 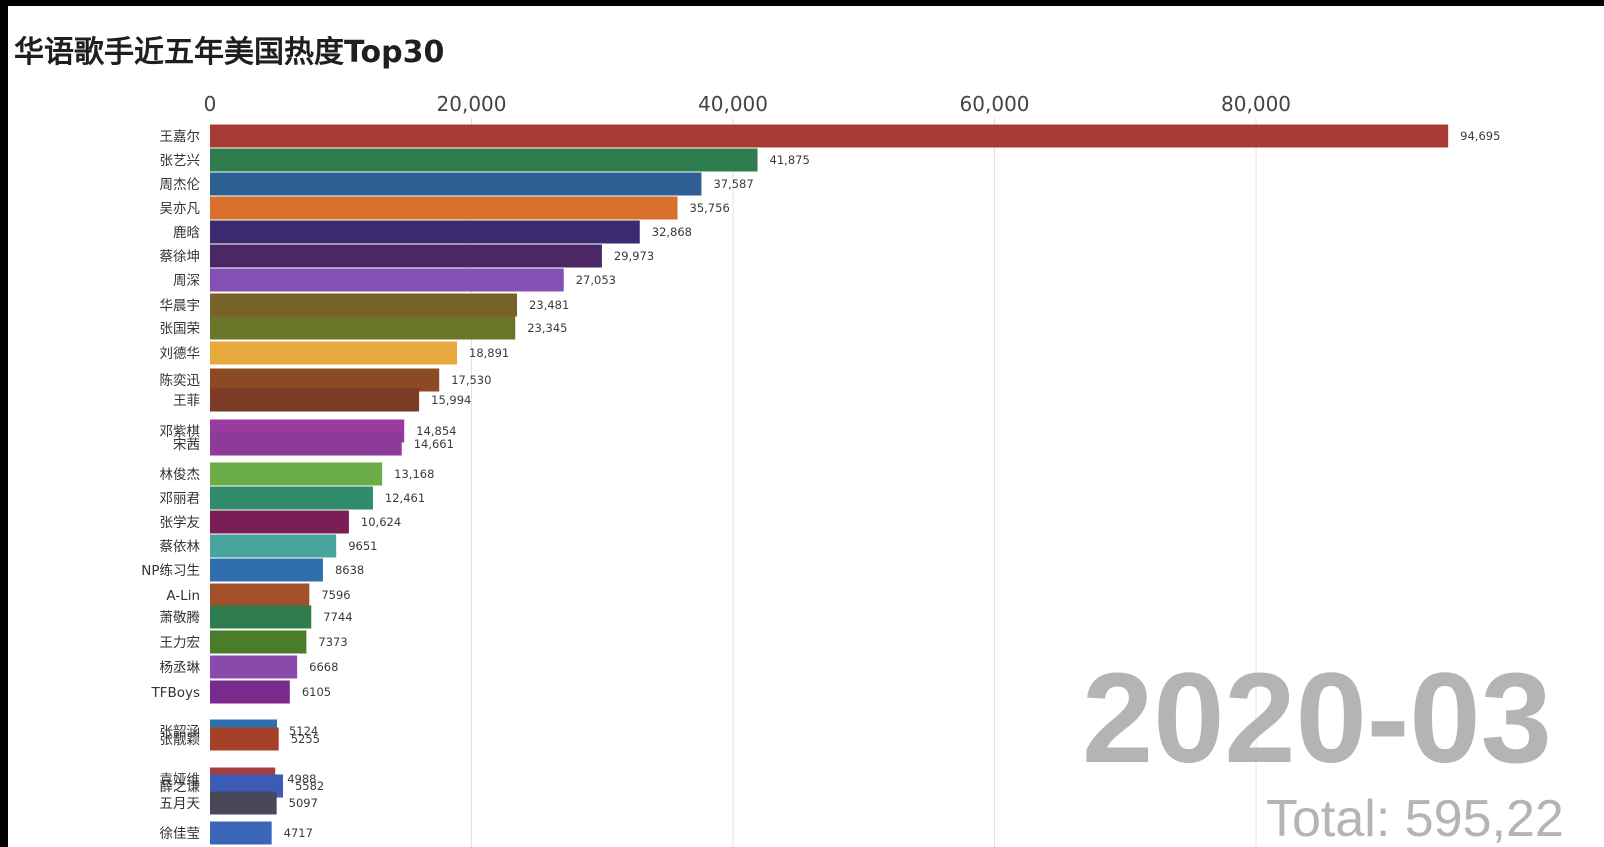 I want to click on value-label: 12,461, so click(x=405, y=498).